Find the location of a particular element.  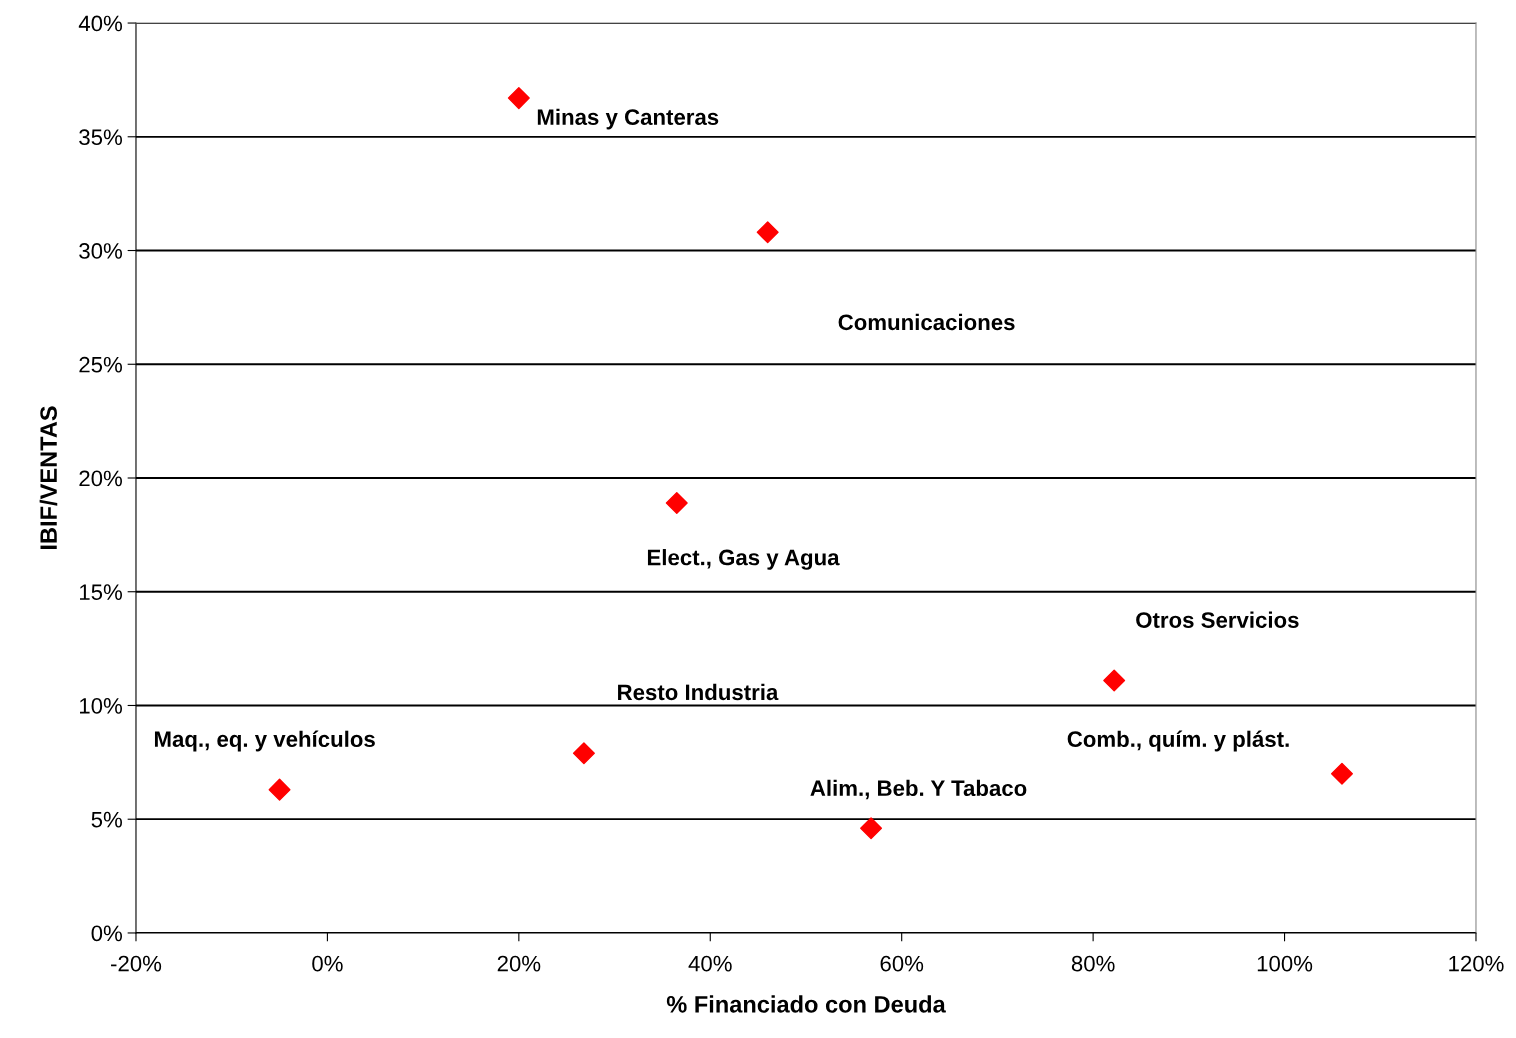

y-tick-label: 15% is located at coordinates (101, 592).